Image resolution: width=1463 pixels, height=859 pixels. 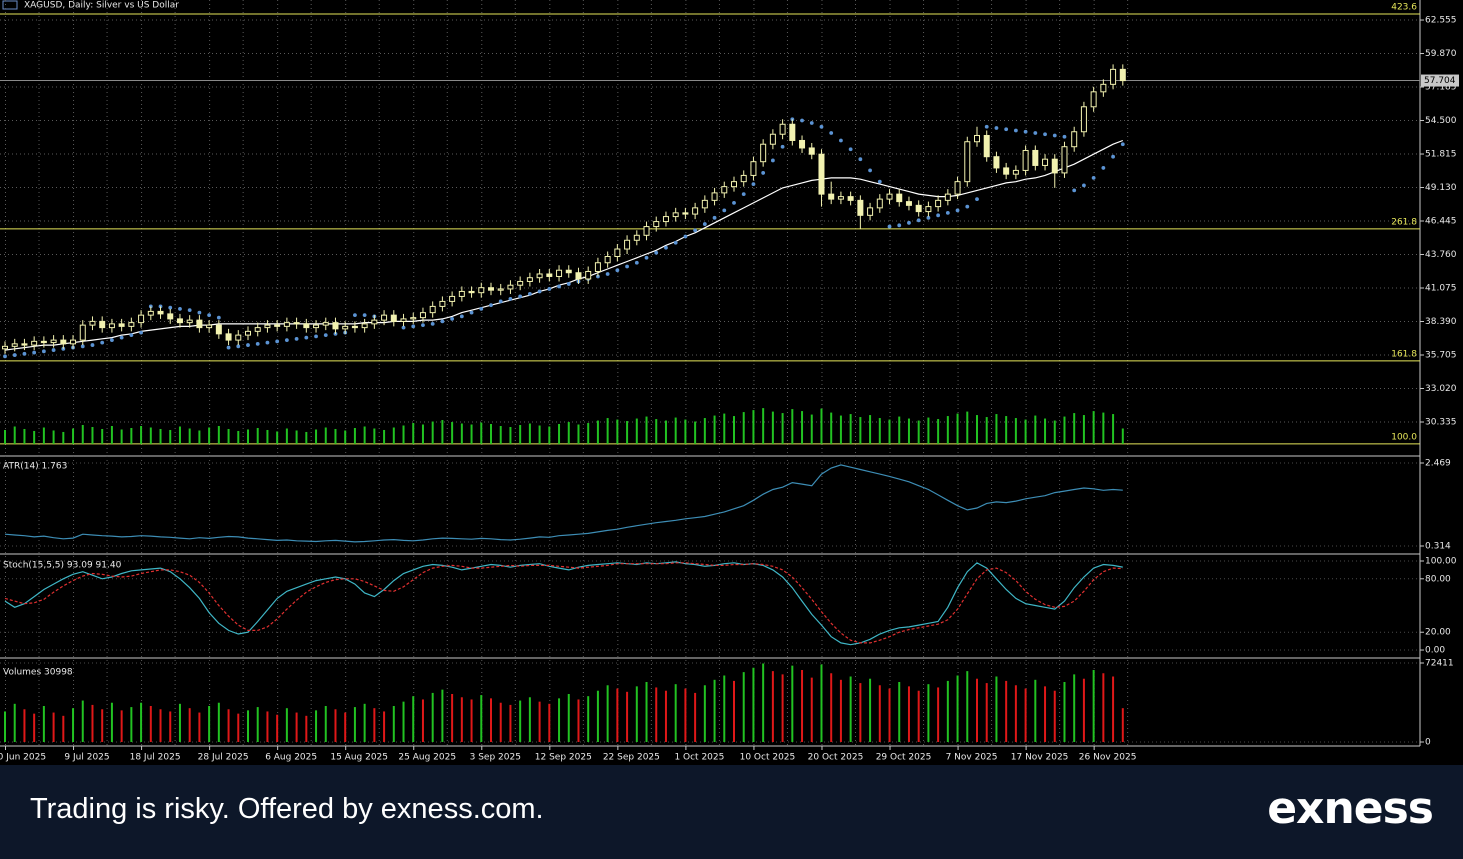 What do you see at coordinates (1428, 743) in the screenshot?
I see `y-tick-label: 0` at bounding box center [1428, 743].